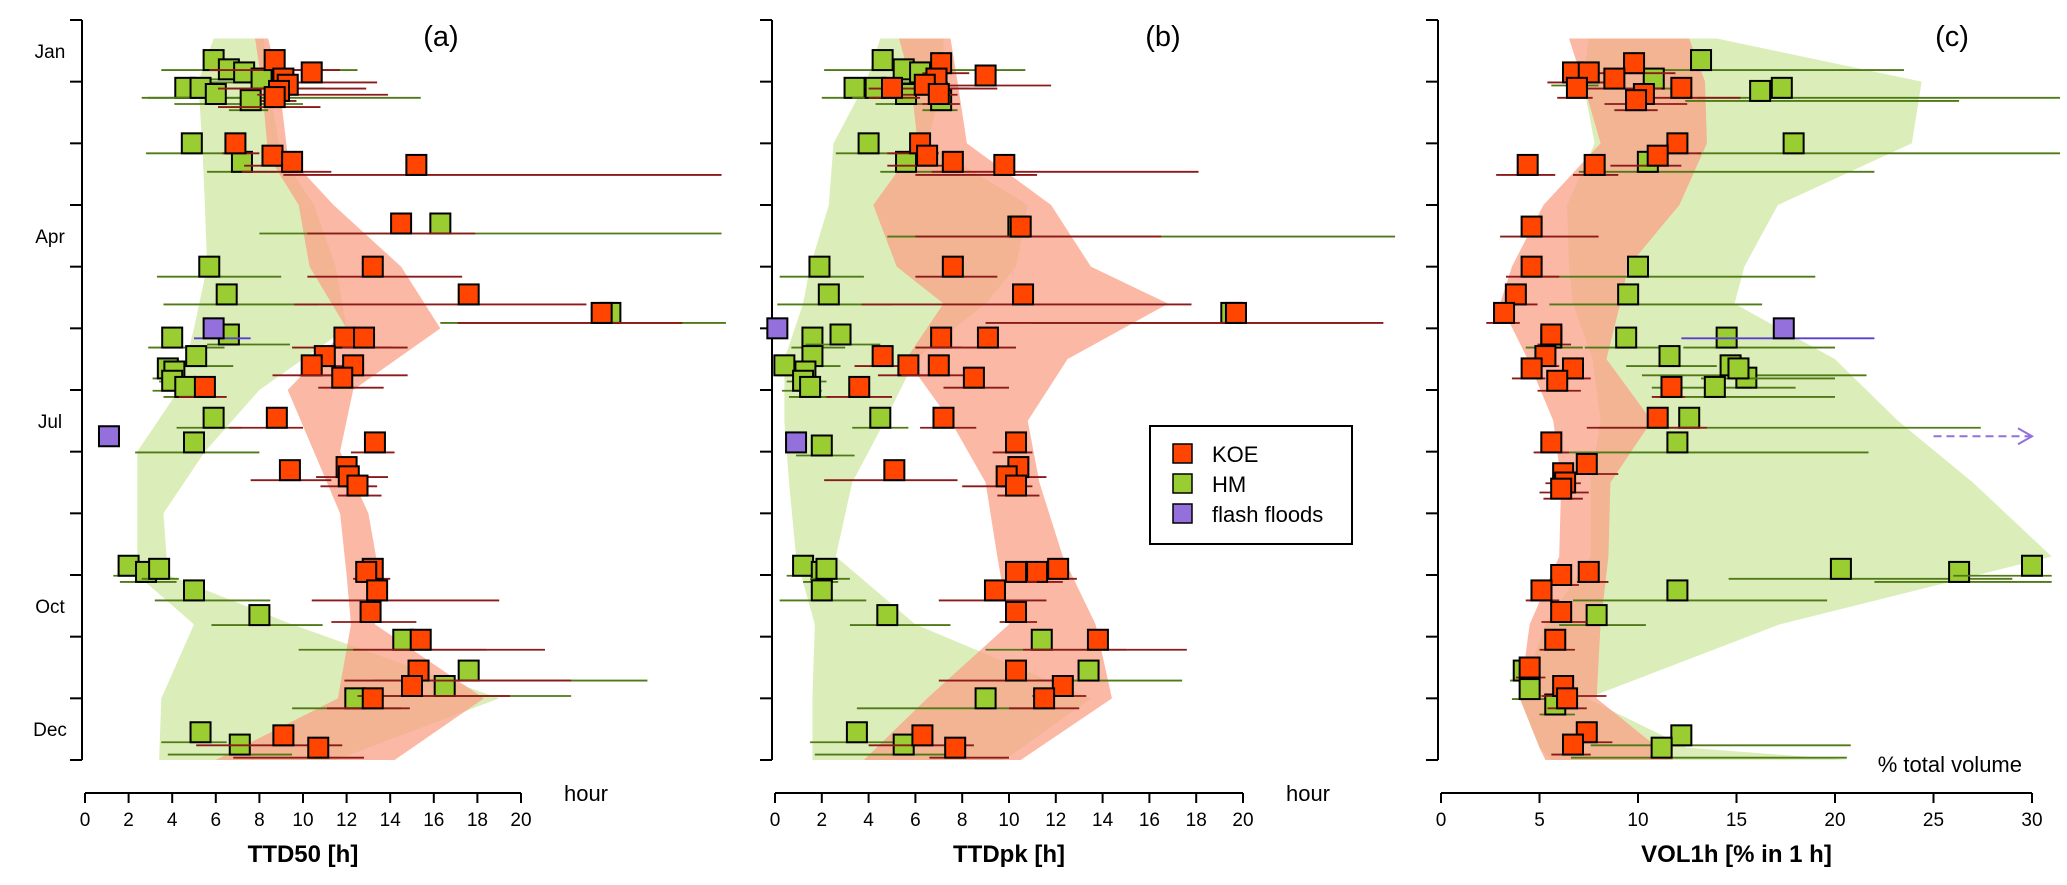 The width and height of the screenshot is (2067, 885). I want to click on panel-letter: (b), so click(1162, 37).